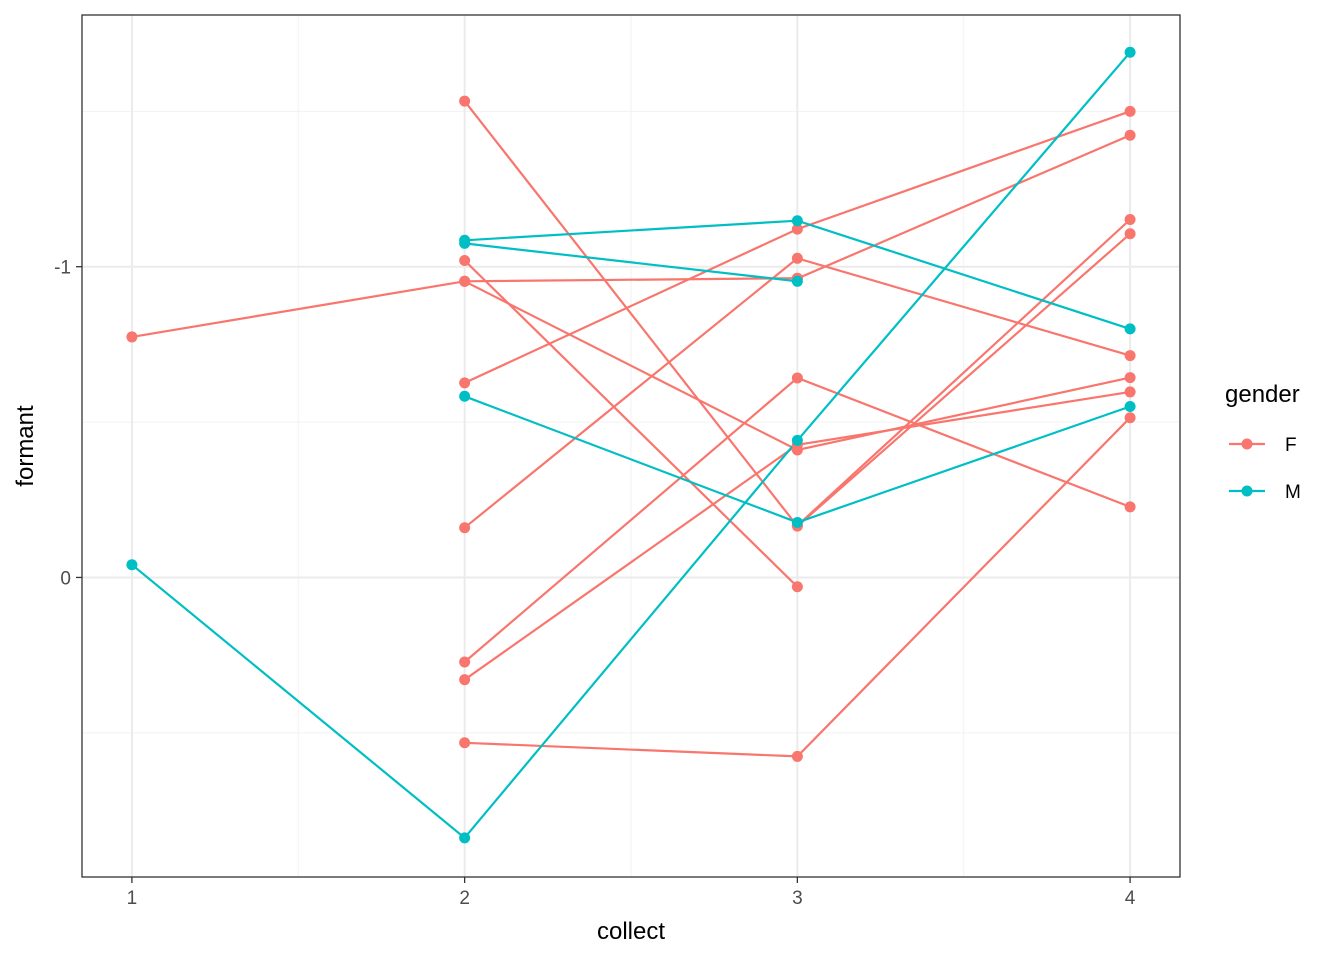 The height and width of the screenshot is (960, 1344). I want to click on y-tick-label: 0, so click(65, 578).